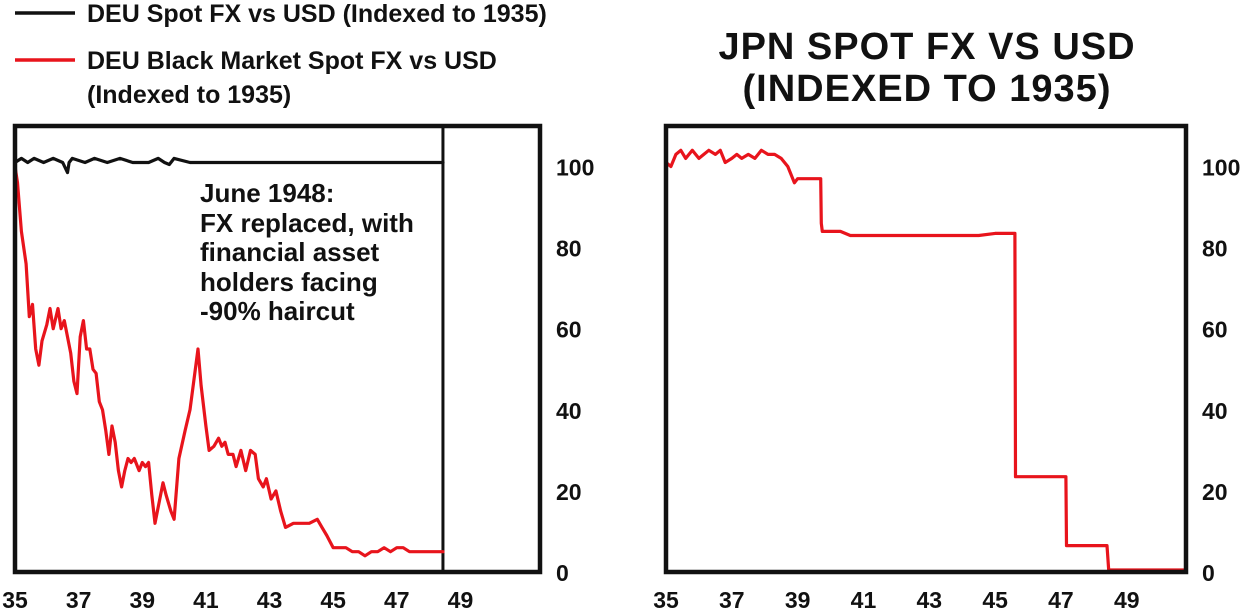 Image resolution: width=1247 pixels, height=610 pixels. Describe the element at coordinates (1221, 370) in the screenshot. I see `jpn-y-axis: 0 20 40 60 80 100` at that location.